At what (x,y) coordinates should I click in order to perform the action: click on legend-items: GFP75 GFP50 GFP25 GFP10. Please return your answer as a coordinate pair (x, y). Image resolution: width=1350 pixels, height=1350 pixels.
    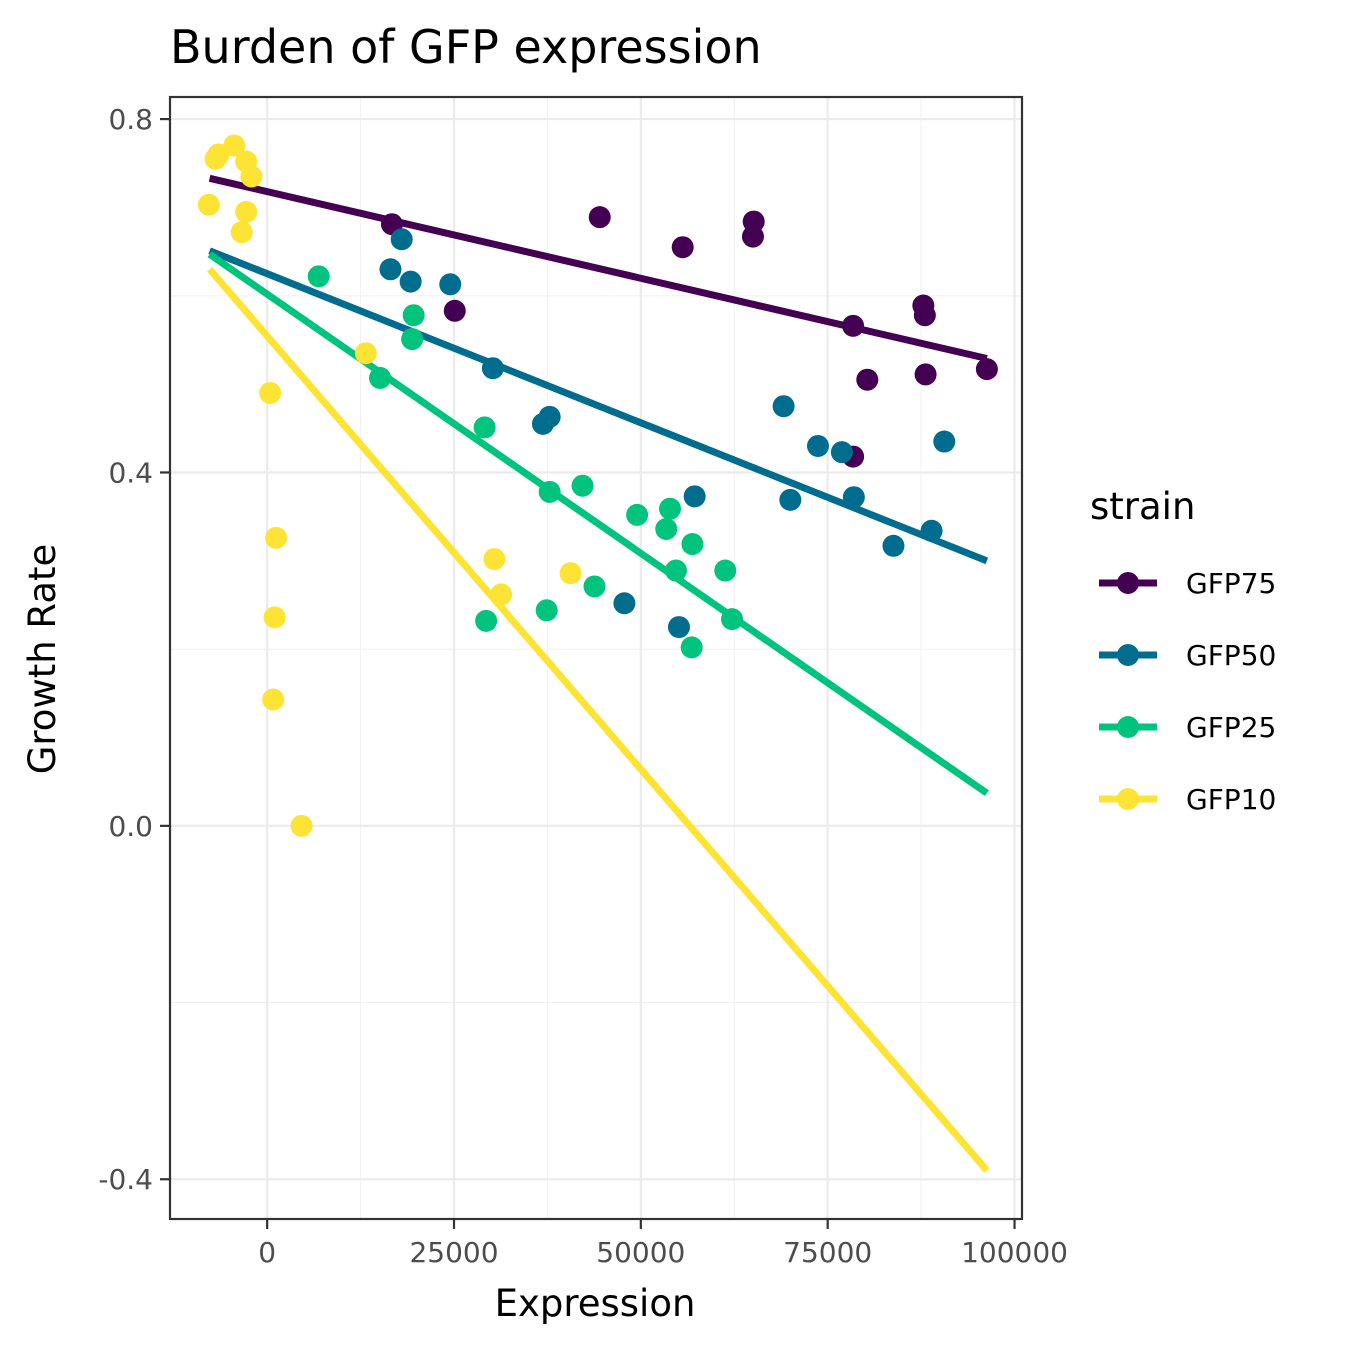
    Looking at the image, I should click on (1187, 691).